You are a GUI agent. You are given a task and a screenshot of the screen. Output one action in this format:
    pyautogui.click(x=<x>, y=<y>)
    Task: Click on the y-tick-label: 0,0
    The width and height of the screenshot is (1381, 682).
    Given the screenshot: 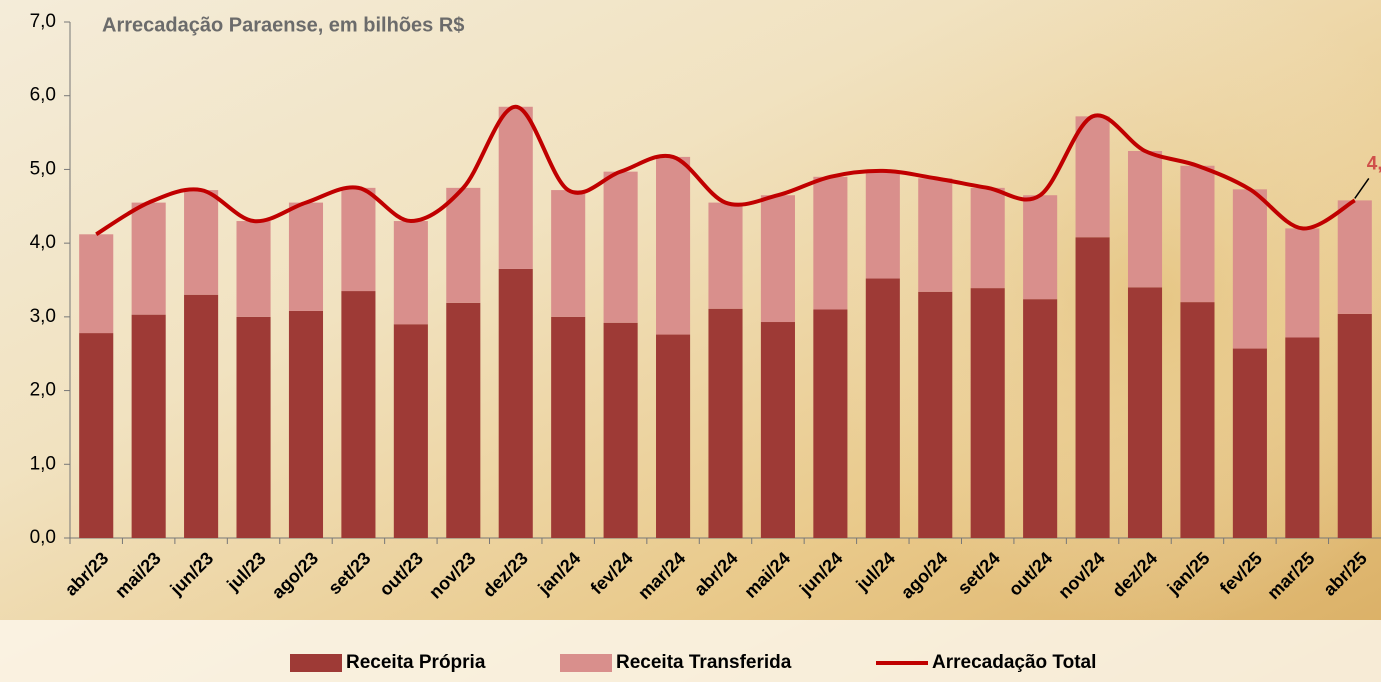 What is the action you would take?
    pyautogui.click(x=43, y=537)
    